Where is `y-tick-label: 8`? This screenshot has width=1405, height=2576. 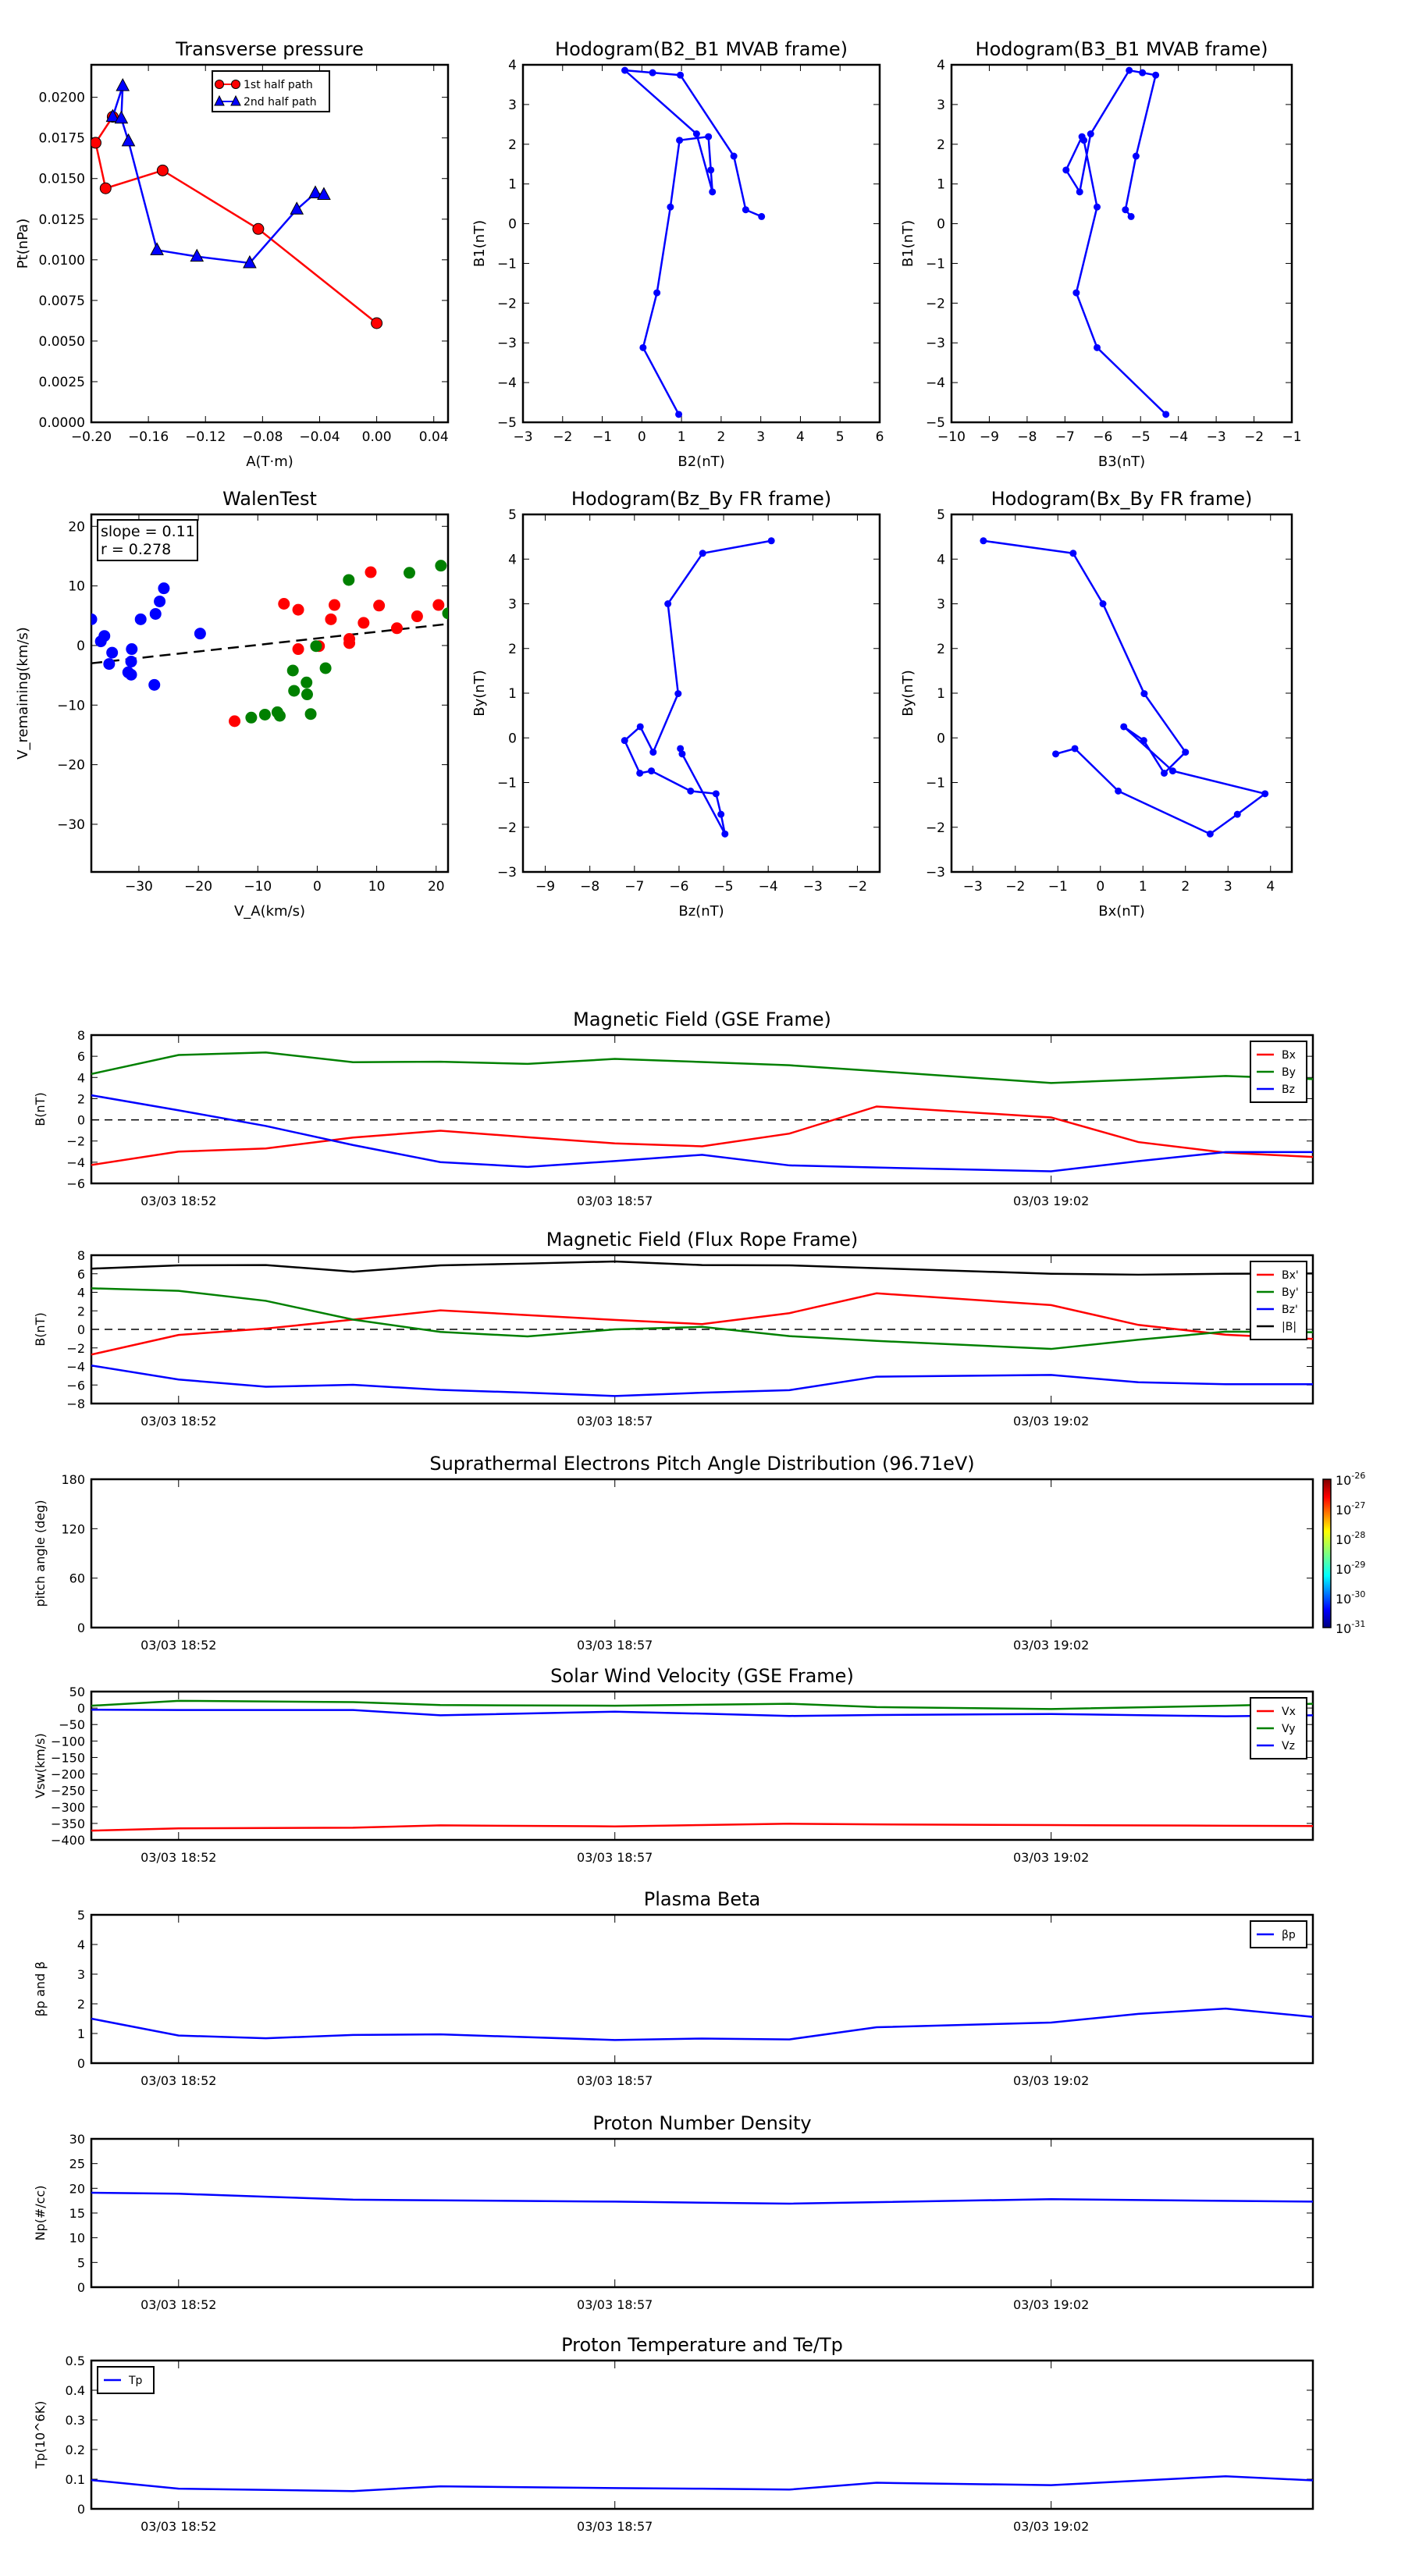 y-tick-label: 8 is located at coordinates (81, 1035).